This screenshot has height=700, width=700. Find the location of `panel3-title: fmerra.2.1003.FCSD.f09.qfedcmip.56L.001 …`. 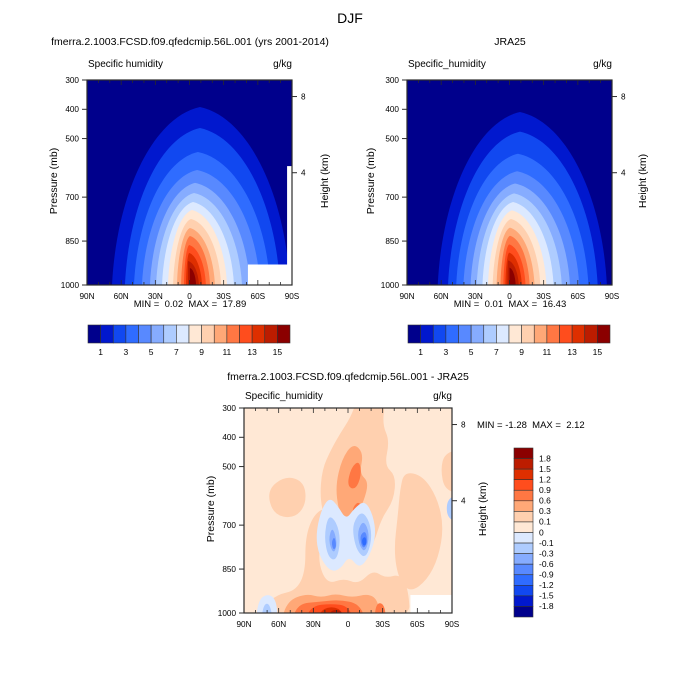

panel3-title: fmerra.2.1003.FCSD.f09.qfedcmip.56L.001 … is located at coordinates (348, 377).